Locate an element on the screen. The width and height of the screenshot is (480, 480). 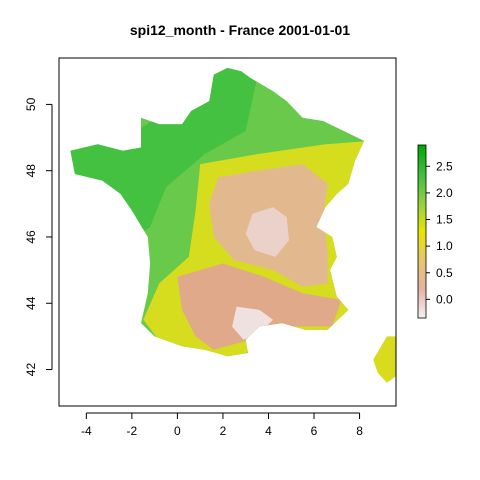
south-dry-zone is located at coordinates (259, 306).